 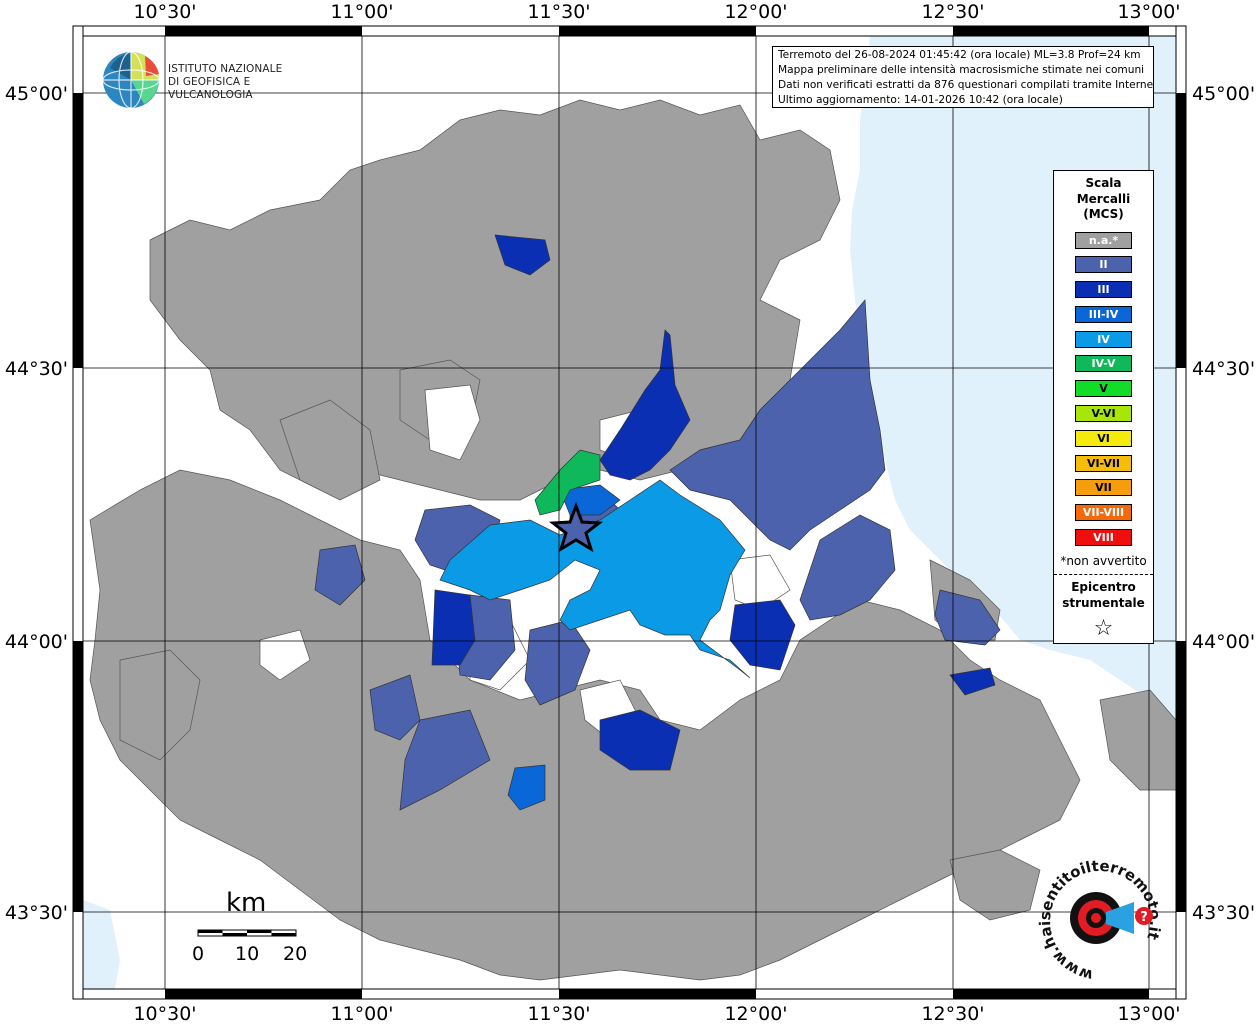 I want to click on epicenter-star, so click(x=576, y=527).